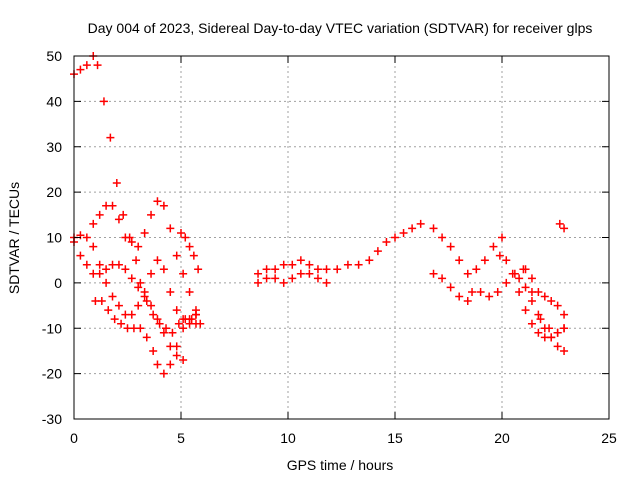 This screenshot has width=640, height=480. I want to click on y-tick-label: 30, so click(54, 147).